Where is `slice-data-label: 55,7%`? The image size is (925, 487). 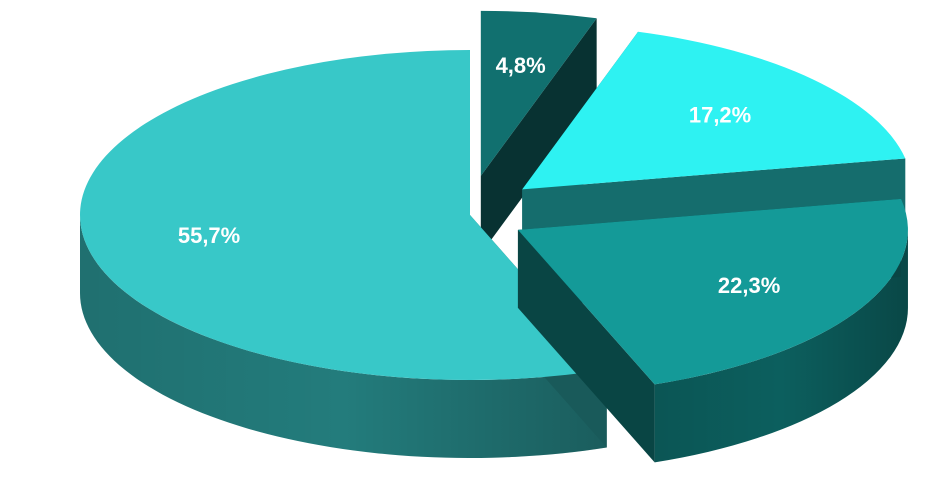
slice-data-label: 55,7% is located at coordinates (209, 235).